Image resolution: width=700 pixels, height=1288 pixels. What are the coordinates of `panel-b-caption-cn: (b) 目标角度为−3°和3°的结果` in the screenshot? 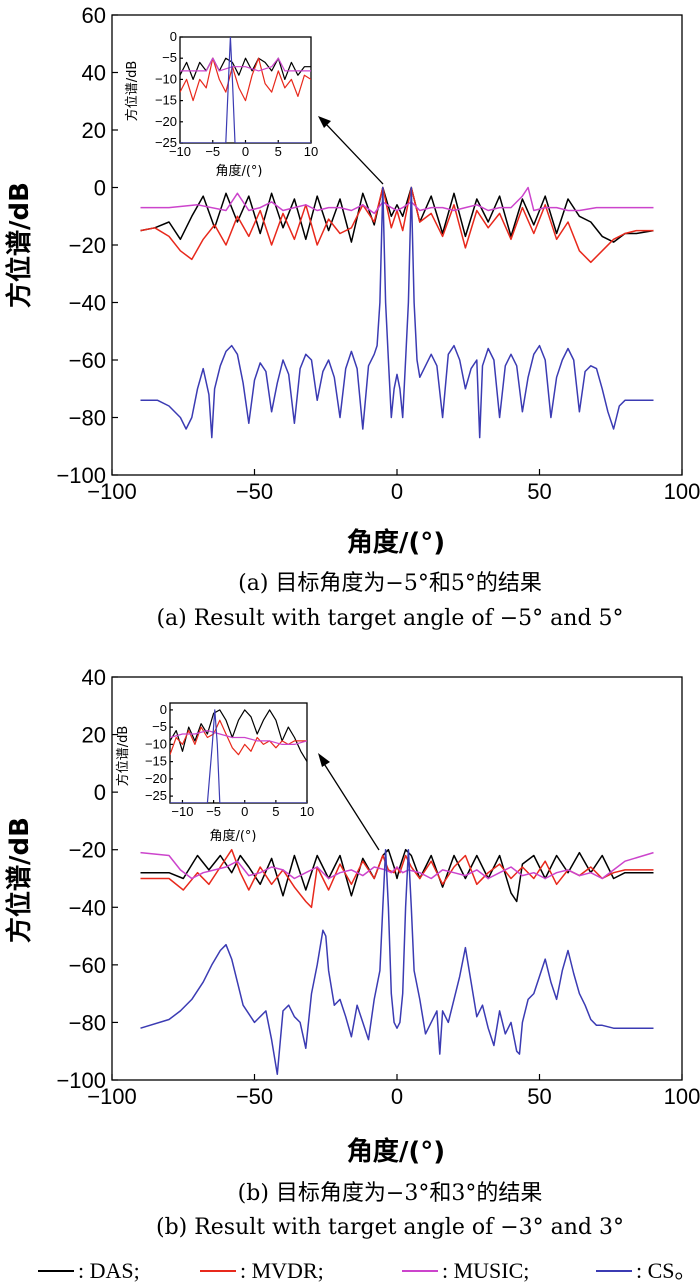 It's located at (390, 1193).